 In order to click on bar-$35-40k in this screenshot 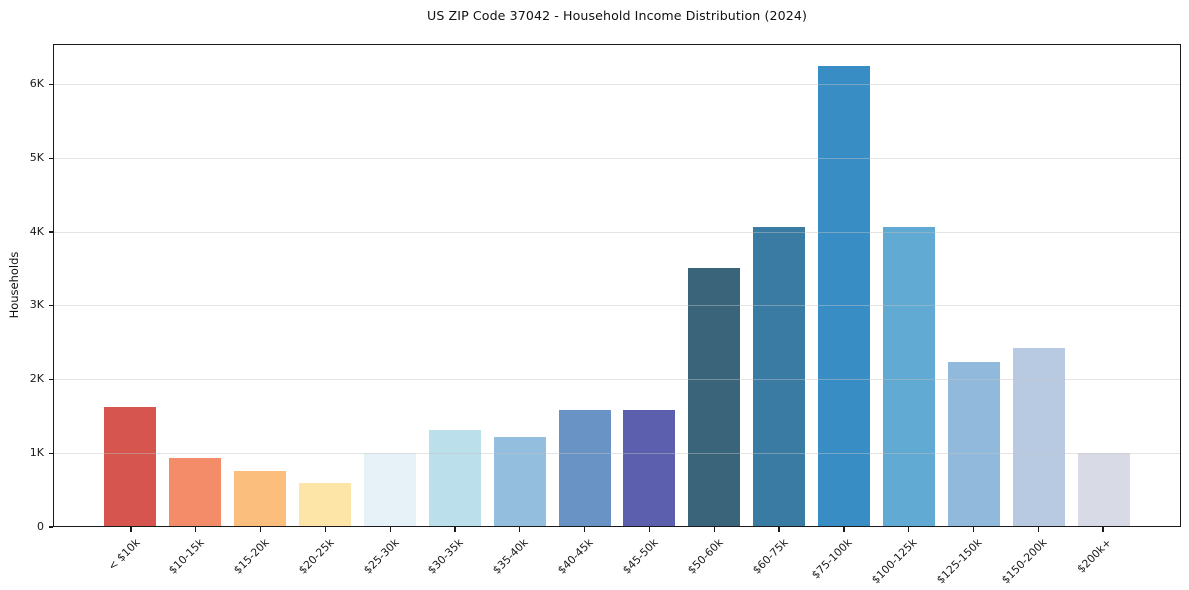, I will do `click(519, 481)`.